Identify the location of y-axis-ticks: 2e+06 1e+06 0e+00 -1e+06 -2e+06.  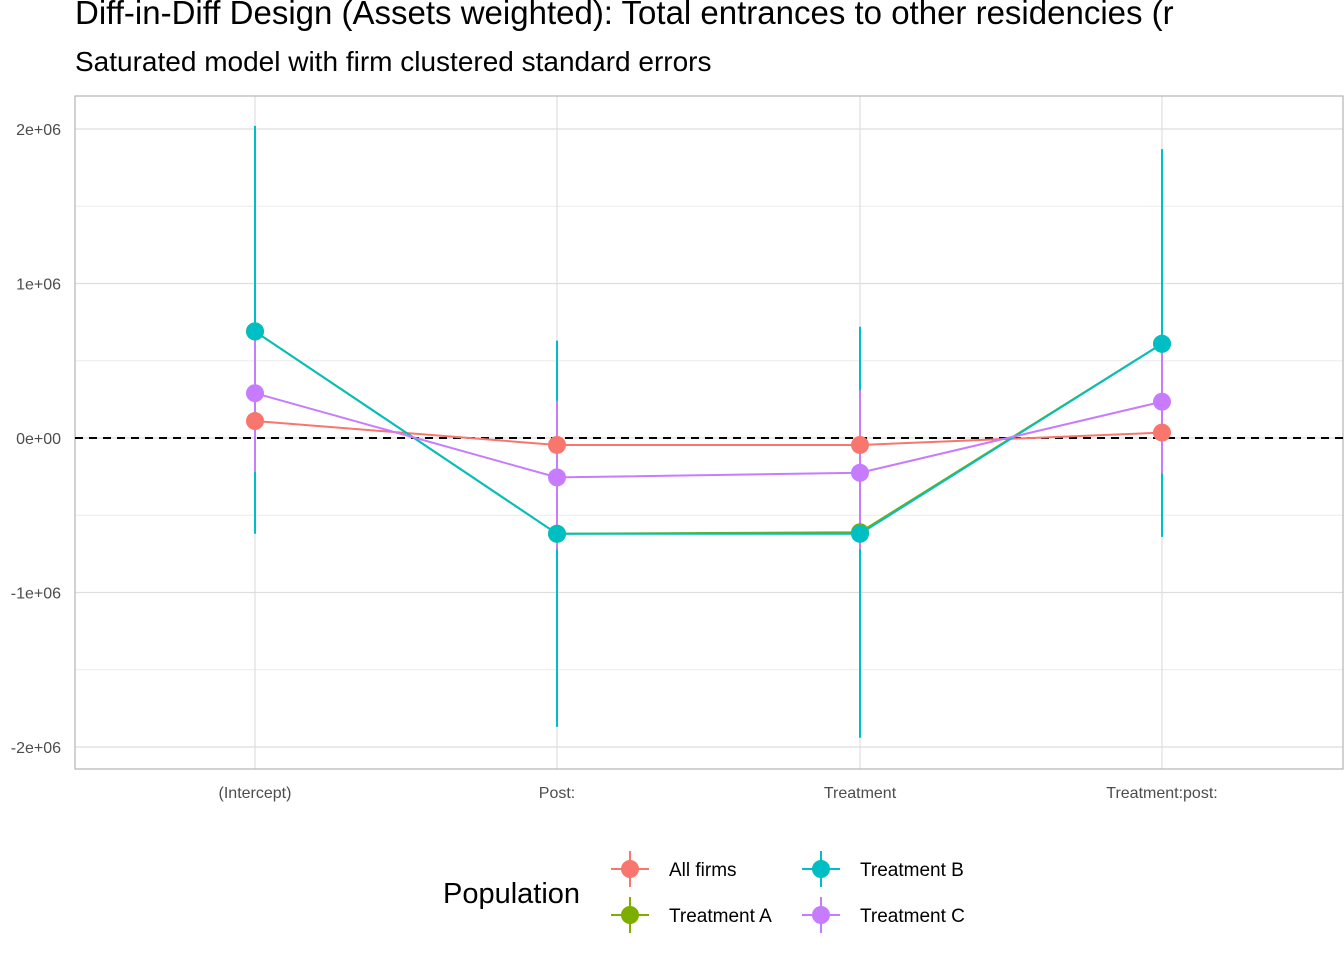
(36, 439).